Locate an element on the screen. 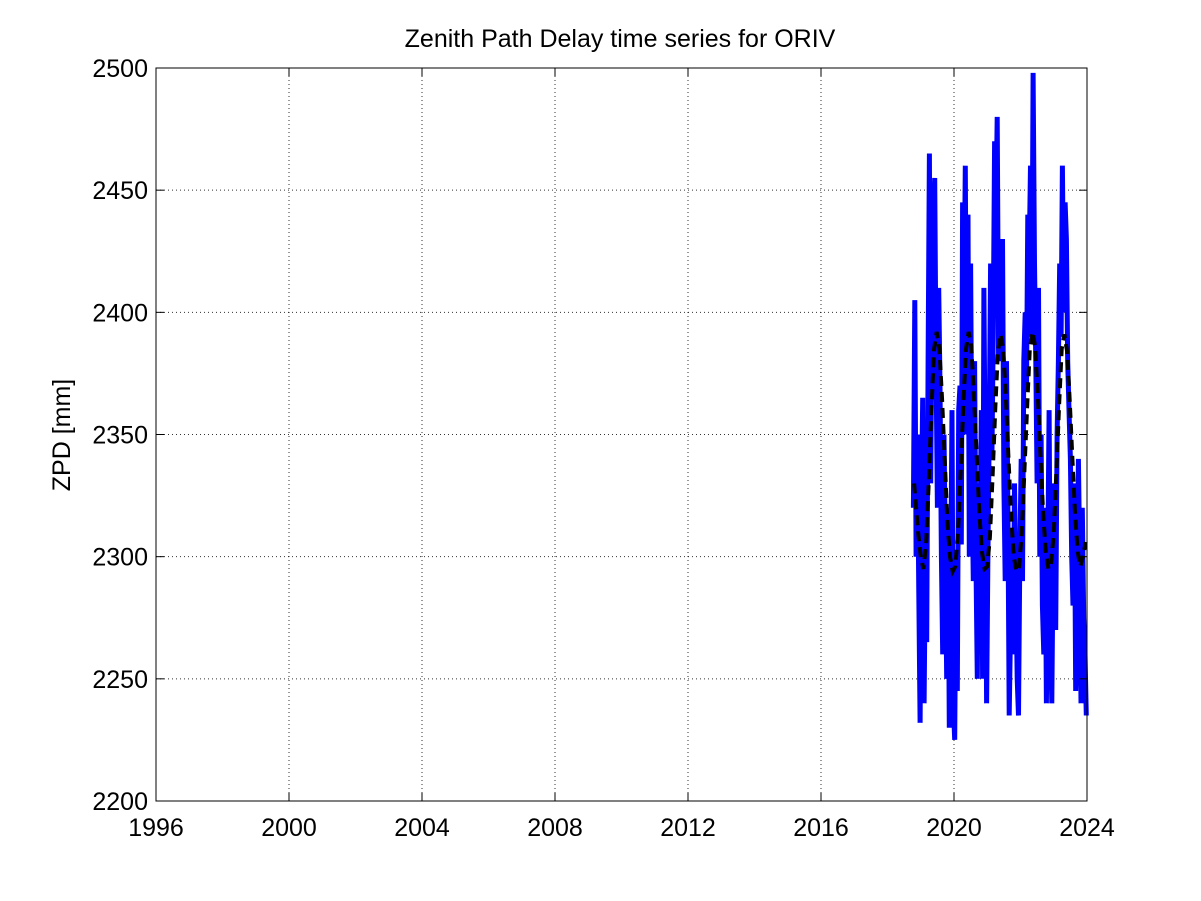 The width and height of the screenshot is (1201, 901). x-tick-label: 2016 is located at coordinates (821, 828).